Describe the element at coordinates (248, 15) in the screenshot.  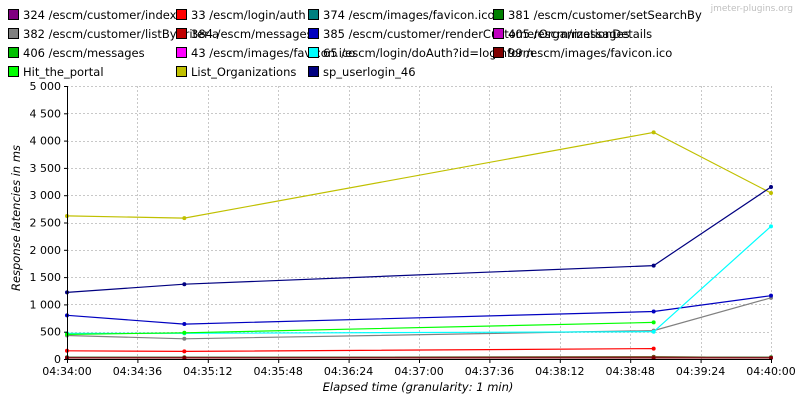
I see `legend-label: 33 /escm/login/auth` at that location.